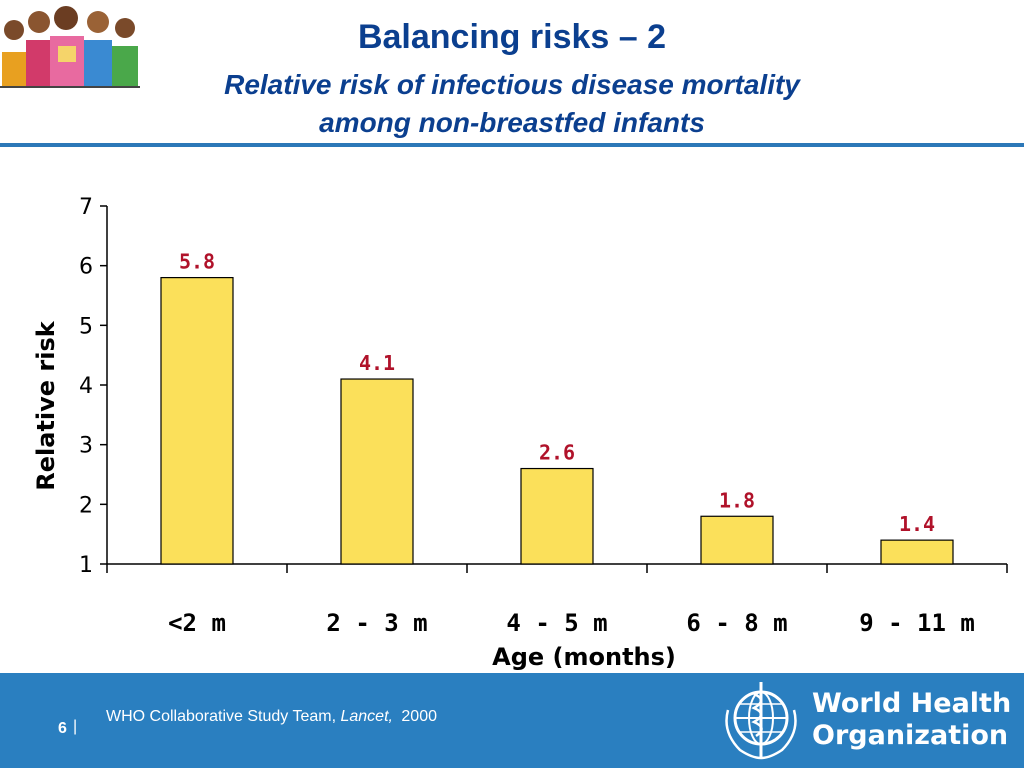 This screenshot has height=768, width=1024. Describe the element at coordinates (736, 623) in the screenshot. I see `x-tick-label: 6 - 8 m` at that location.